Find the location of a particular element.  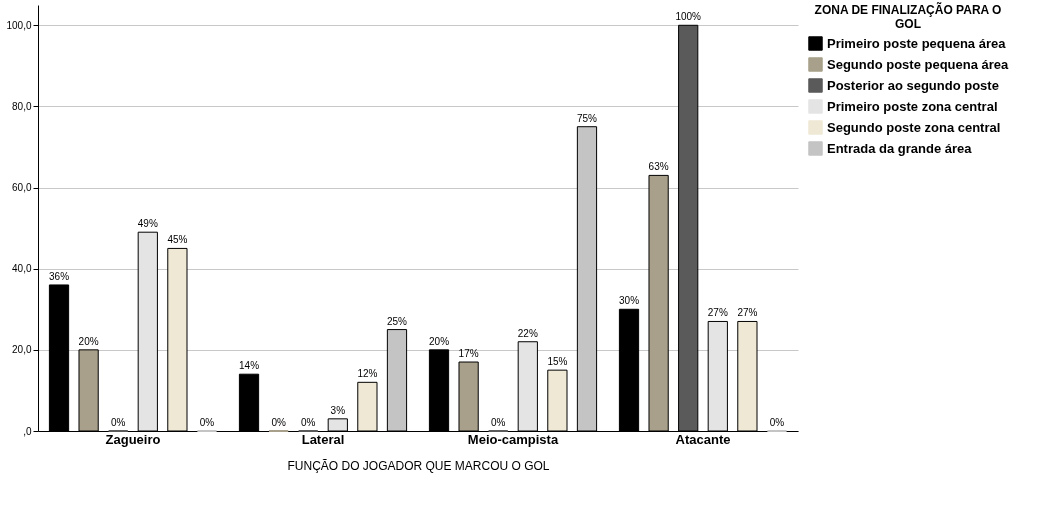

data-label: 49% is located at coordinates (147, 224).